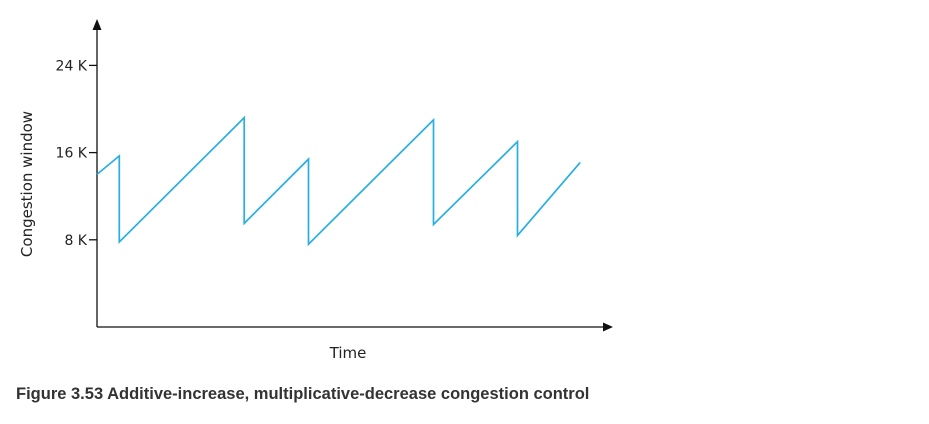  I want to click on x-axis-label: Time, so click(348, 353).